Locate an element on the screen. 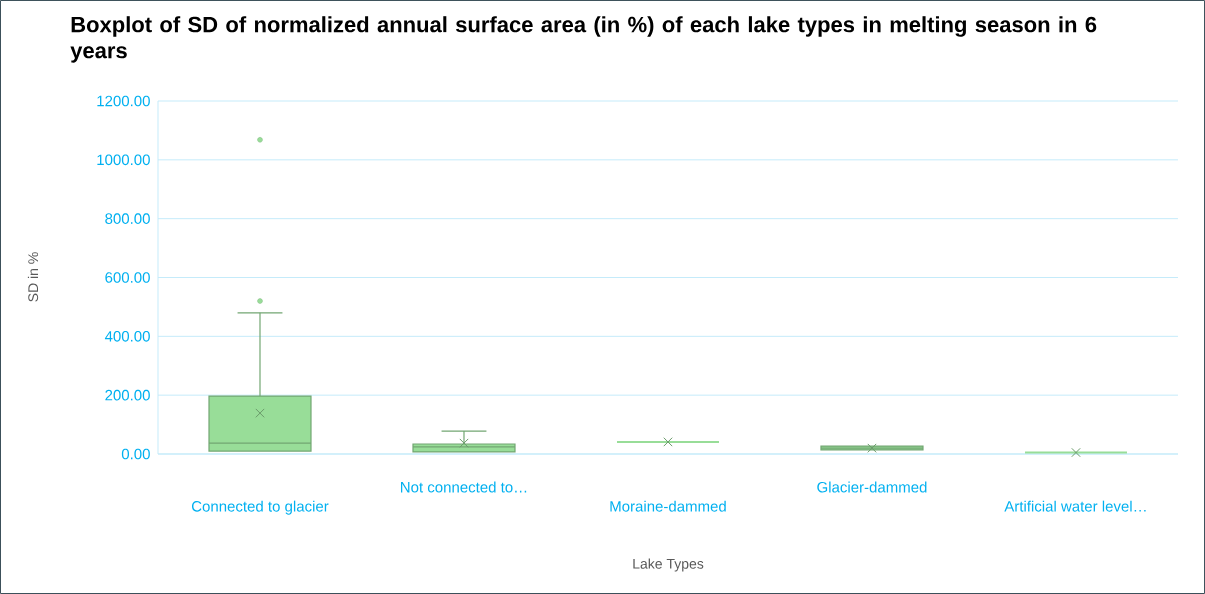  x-tick-label: Glacier-dammed is located at coordinates (872, 487).